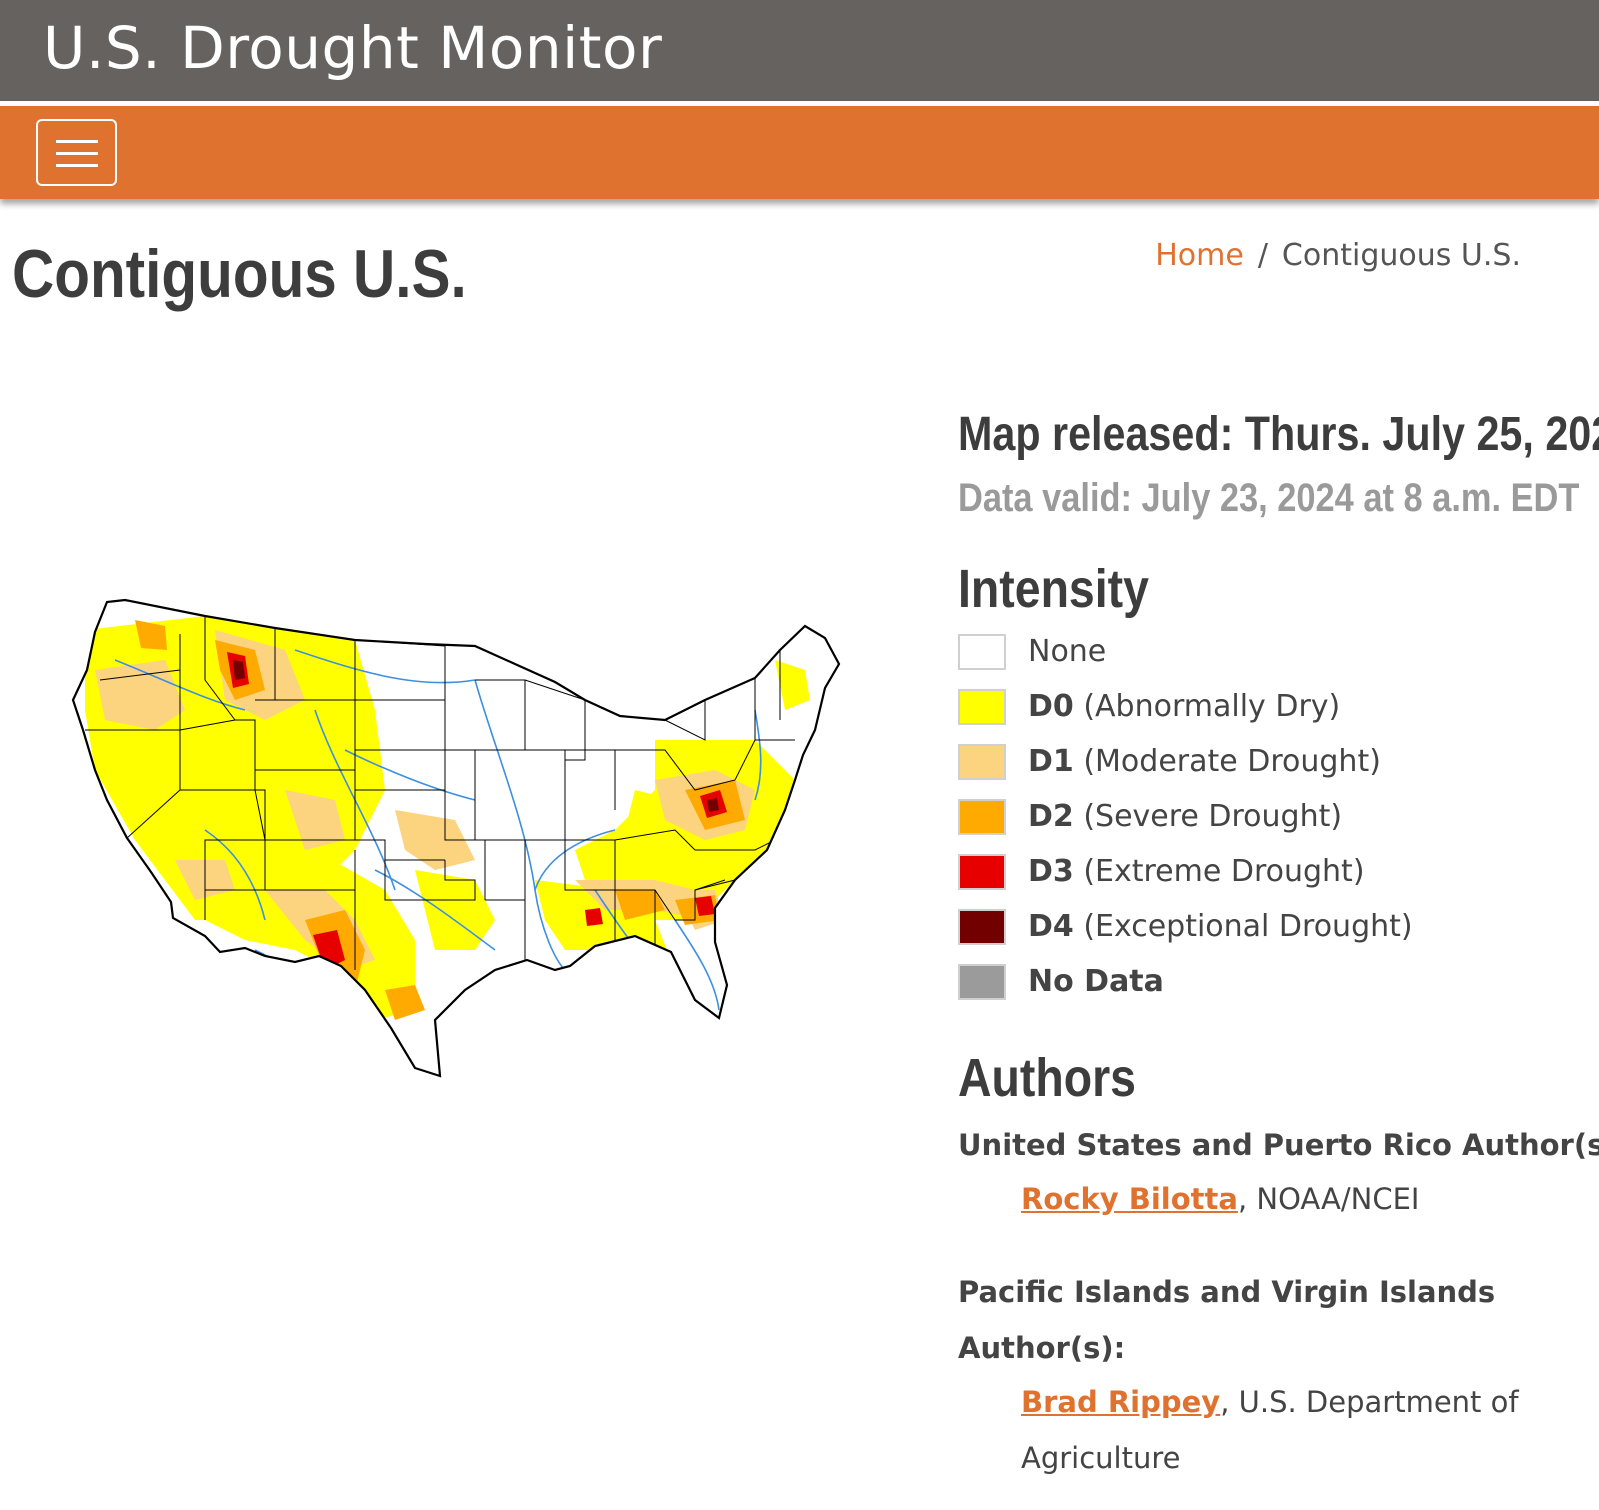 The height and width of the screenshot is (1510, 1599). What do you see at coordinates (353, 48) in the screenshot?
I see `site-title: U.S. Drought Monitor` at bounding box center [353, 48].